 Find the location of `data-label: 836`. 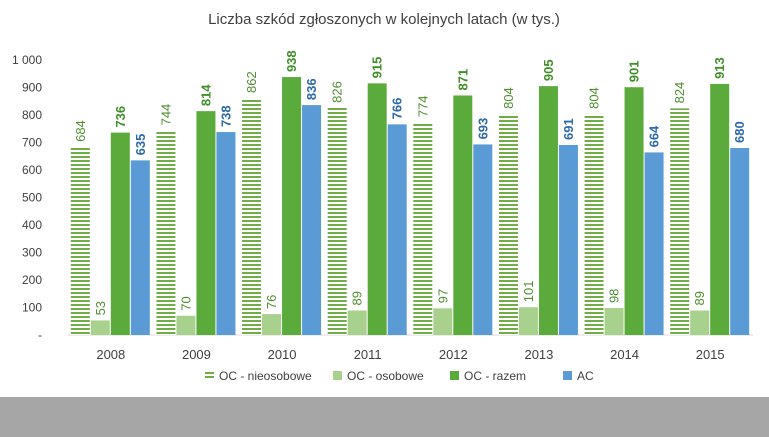

data-label: 836 is located at coordinates (311, 89).